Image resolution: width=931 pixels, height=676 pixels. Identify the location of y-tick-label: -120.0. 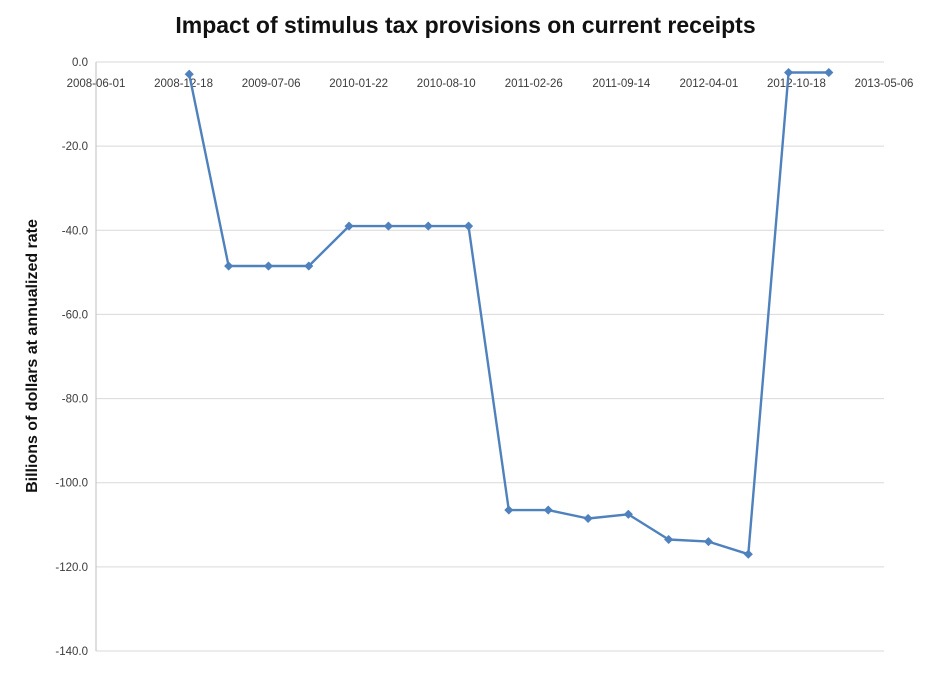
(71, 568).